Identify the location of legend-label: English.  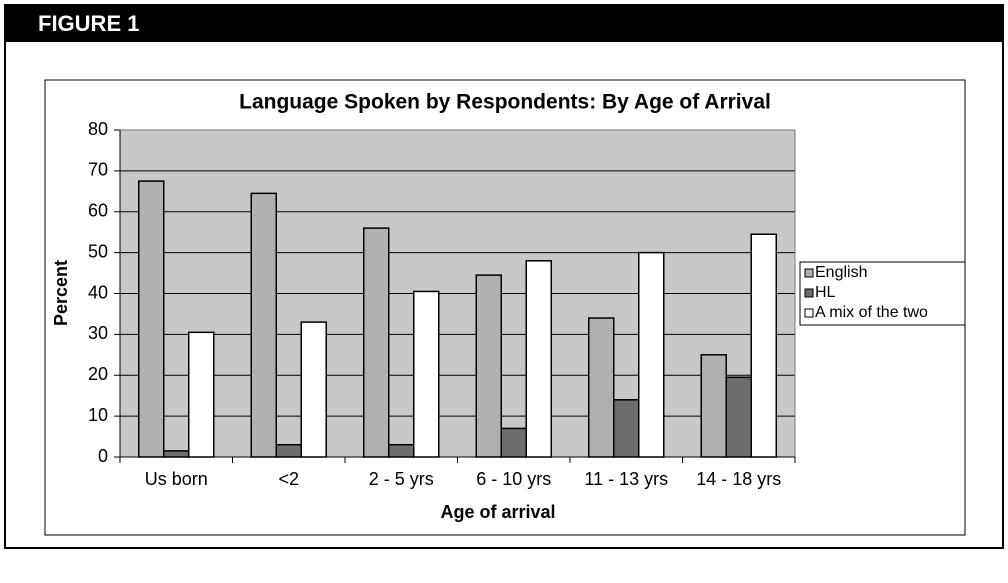
(841, 272).